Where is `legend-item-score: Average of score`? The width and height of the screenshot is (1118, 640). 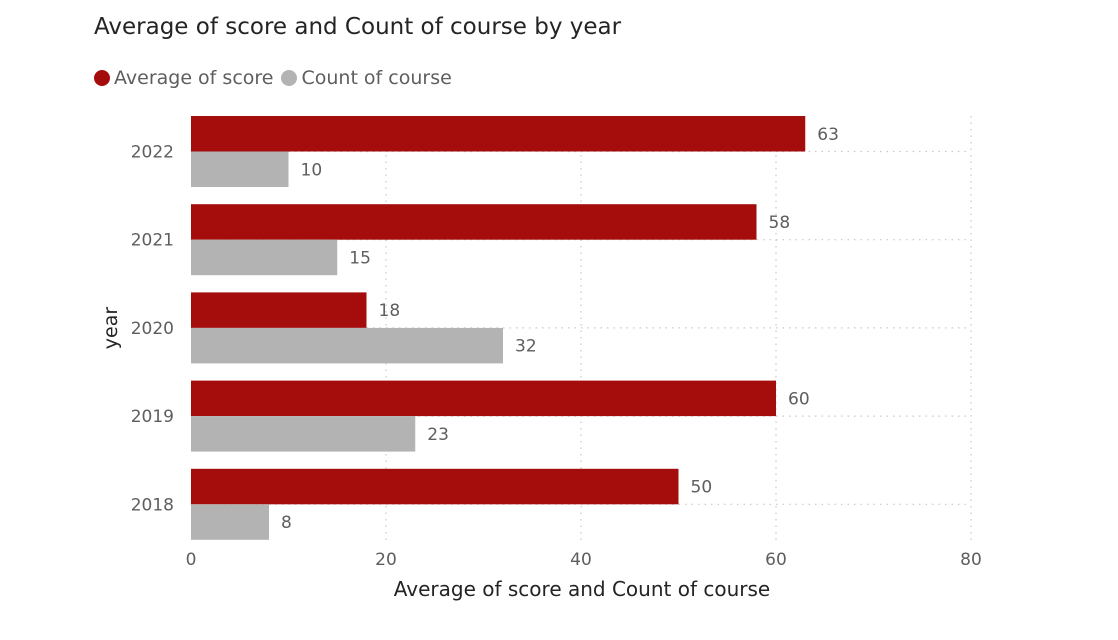
legend-item-score: Average of score is located at coordinates (183, 78).